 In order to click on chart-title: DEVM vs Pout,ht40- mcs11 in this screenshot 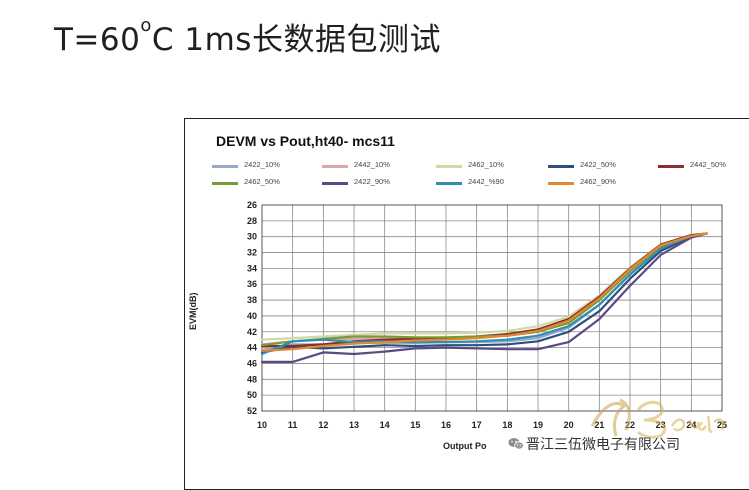, I will do `click(305, 141)`.